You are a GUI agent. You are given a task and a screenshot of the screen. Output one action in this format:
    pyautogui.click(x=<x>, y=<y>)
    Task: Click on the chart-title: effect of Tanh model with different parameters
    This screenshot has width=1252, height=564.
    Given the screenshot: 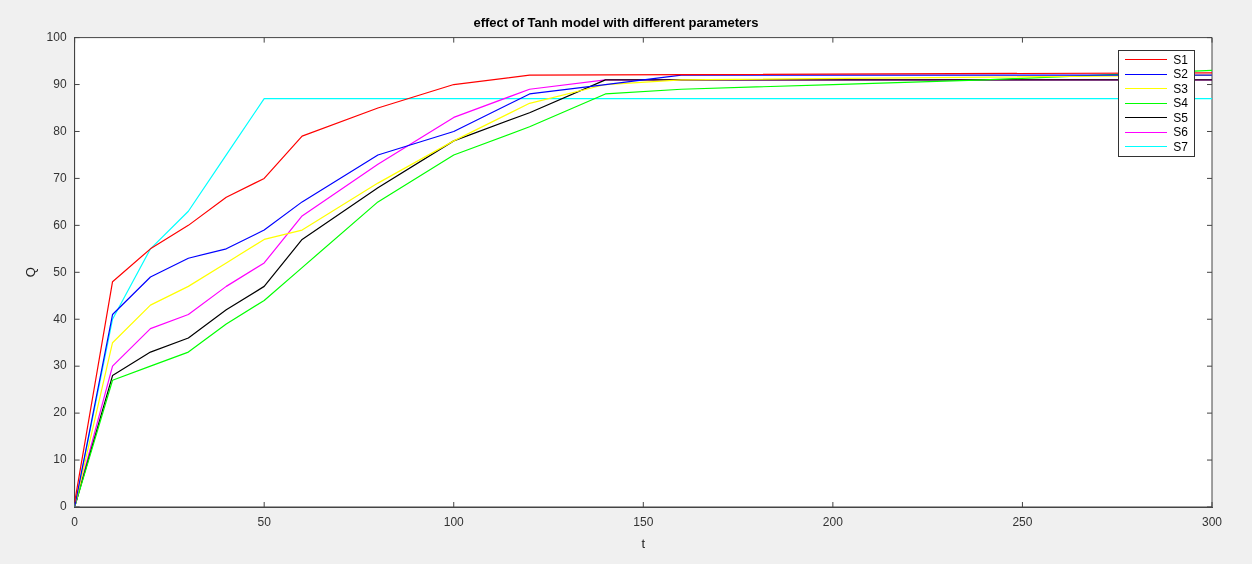 What is the action you would take?
    pyautogui.click(x=616, y=23)
    